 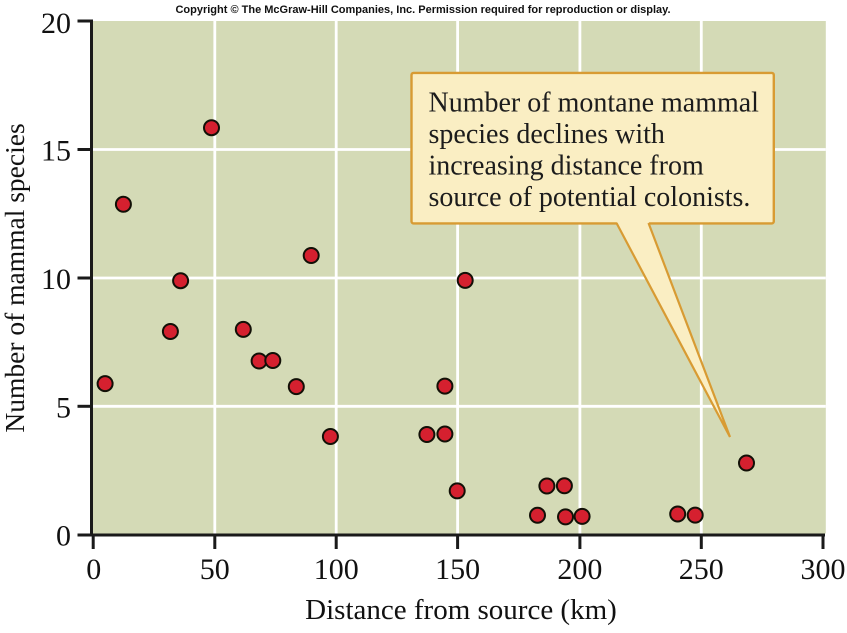 I want to click on svg-text: 300, so click(x=823, y=569).